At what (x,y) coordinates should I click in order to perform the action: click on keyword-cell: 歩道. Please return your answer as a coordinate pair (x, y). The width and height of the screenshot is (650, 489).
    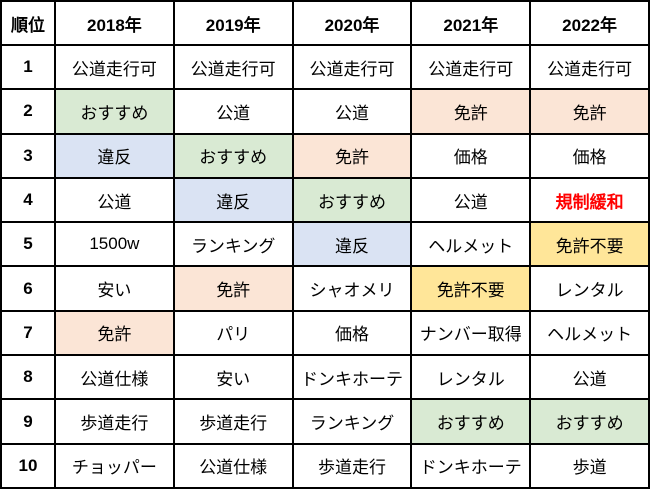
    Looking at the image, I should click on (589, 465).